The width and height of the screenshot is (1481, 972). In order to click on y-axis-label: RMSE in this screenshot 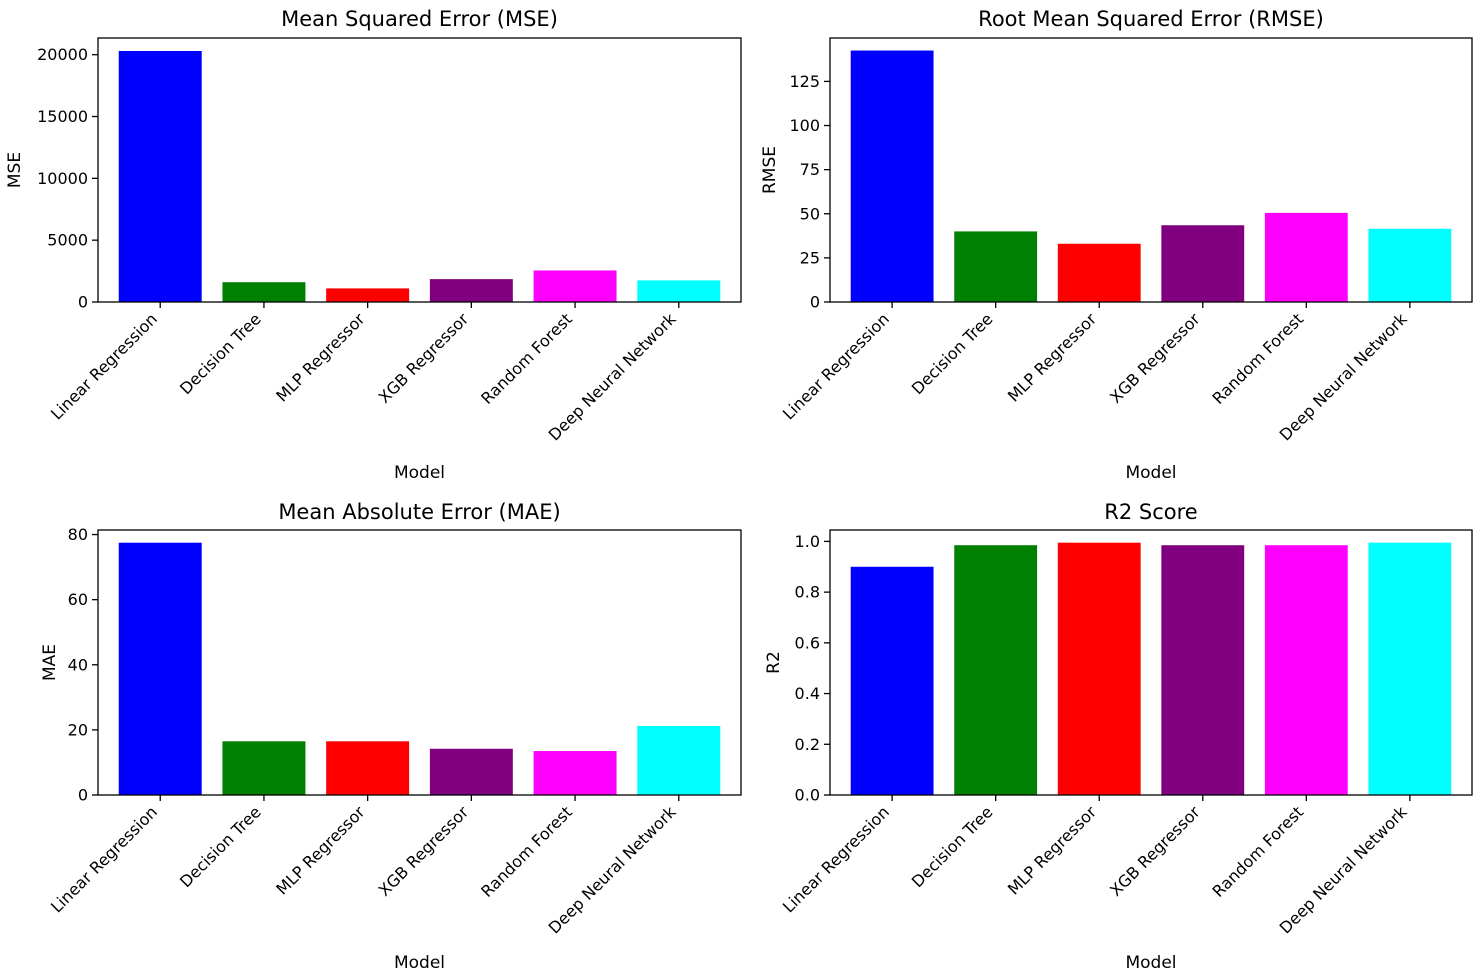, I will do `click(770, 170)`.